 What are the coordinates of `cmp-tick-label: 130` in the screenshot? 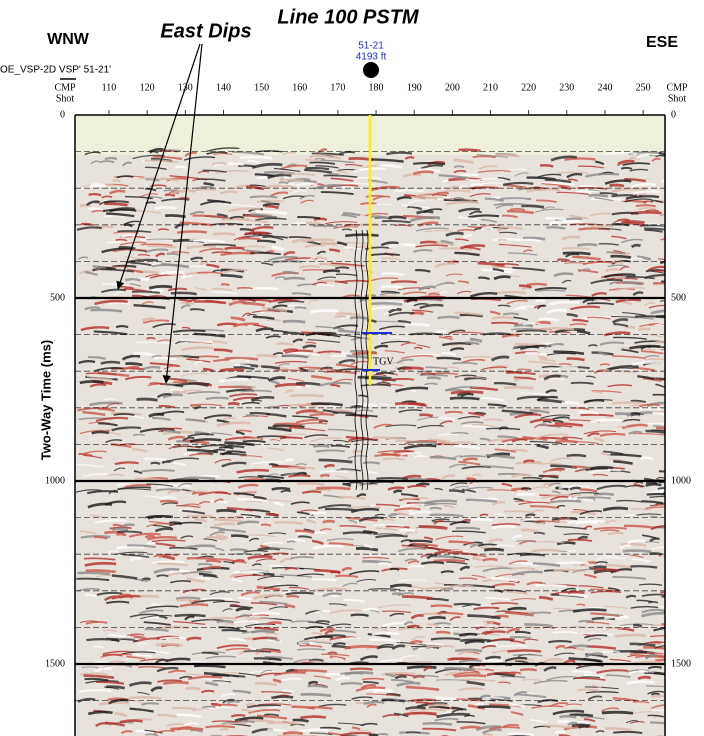 It's located at (185, 87).